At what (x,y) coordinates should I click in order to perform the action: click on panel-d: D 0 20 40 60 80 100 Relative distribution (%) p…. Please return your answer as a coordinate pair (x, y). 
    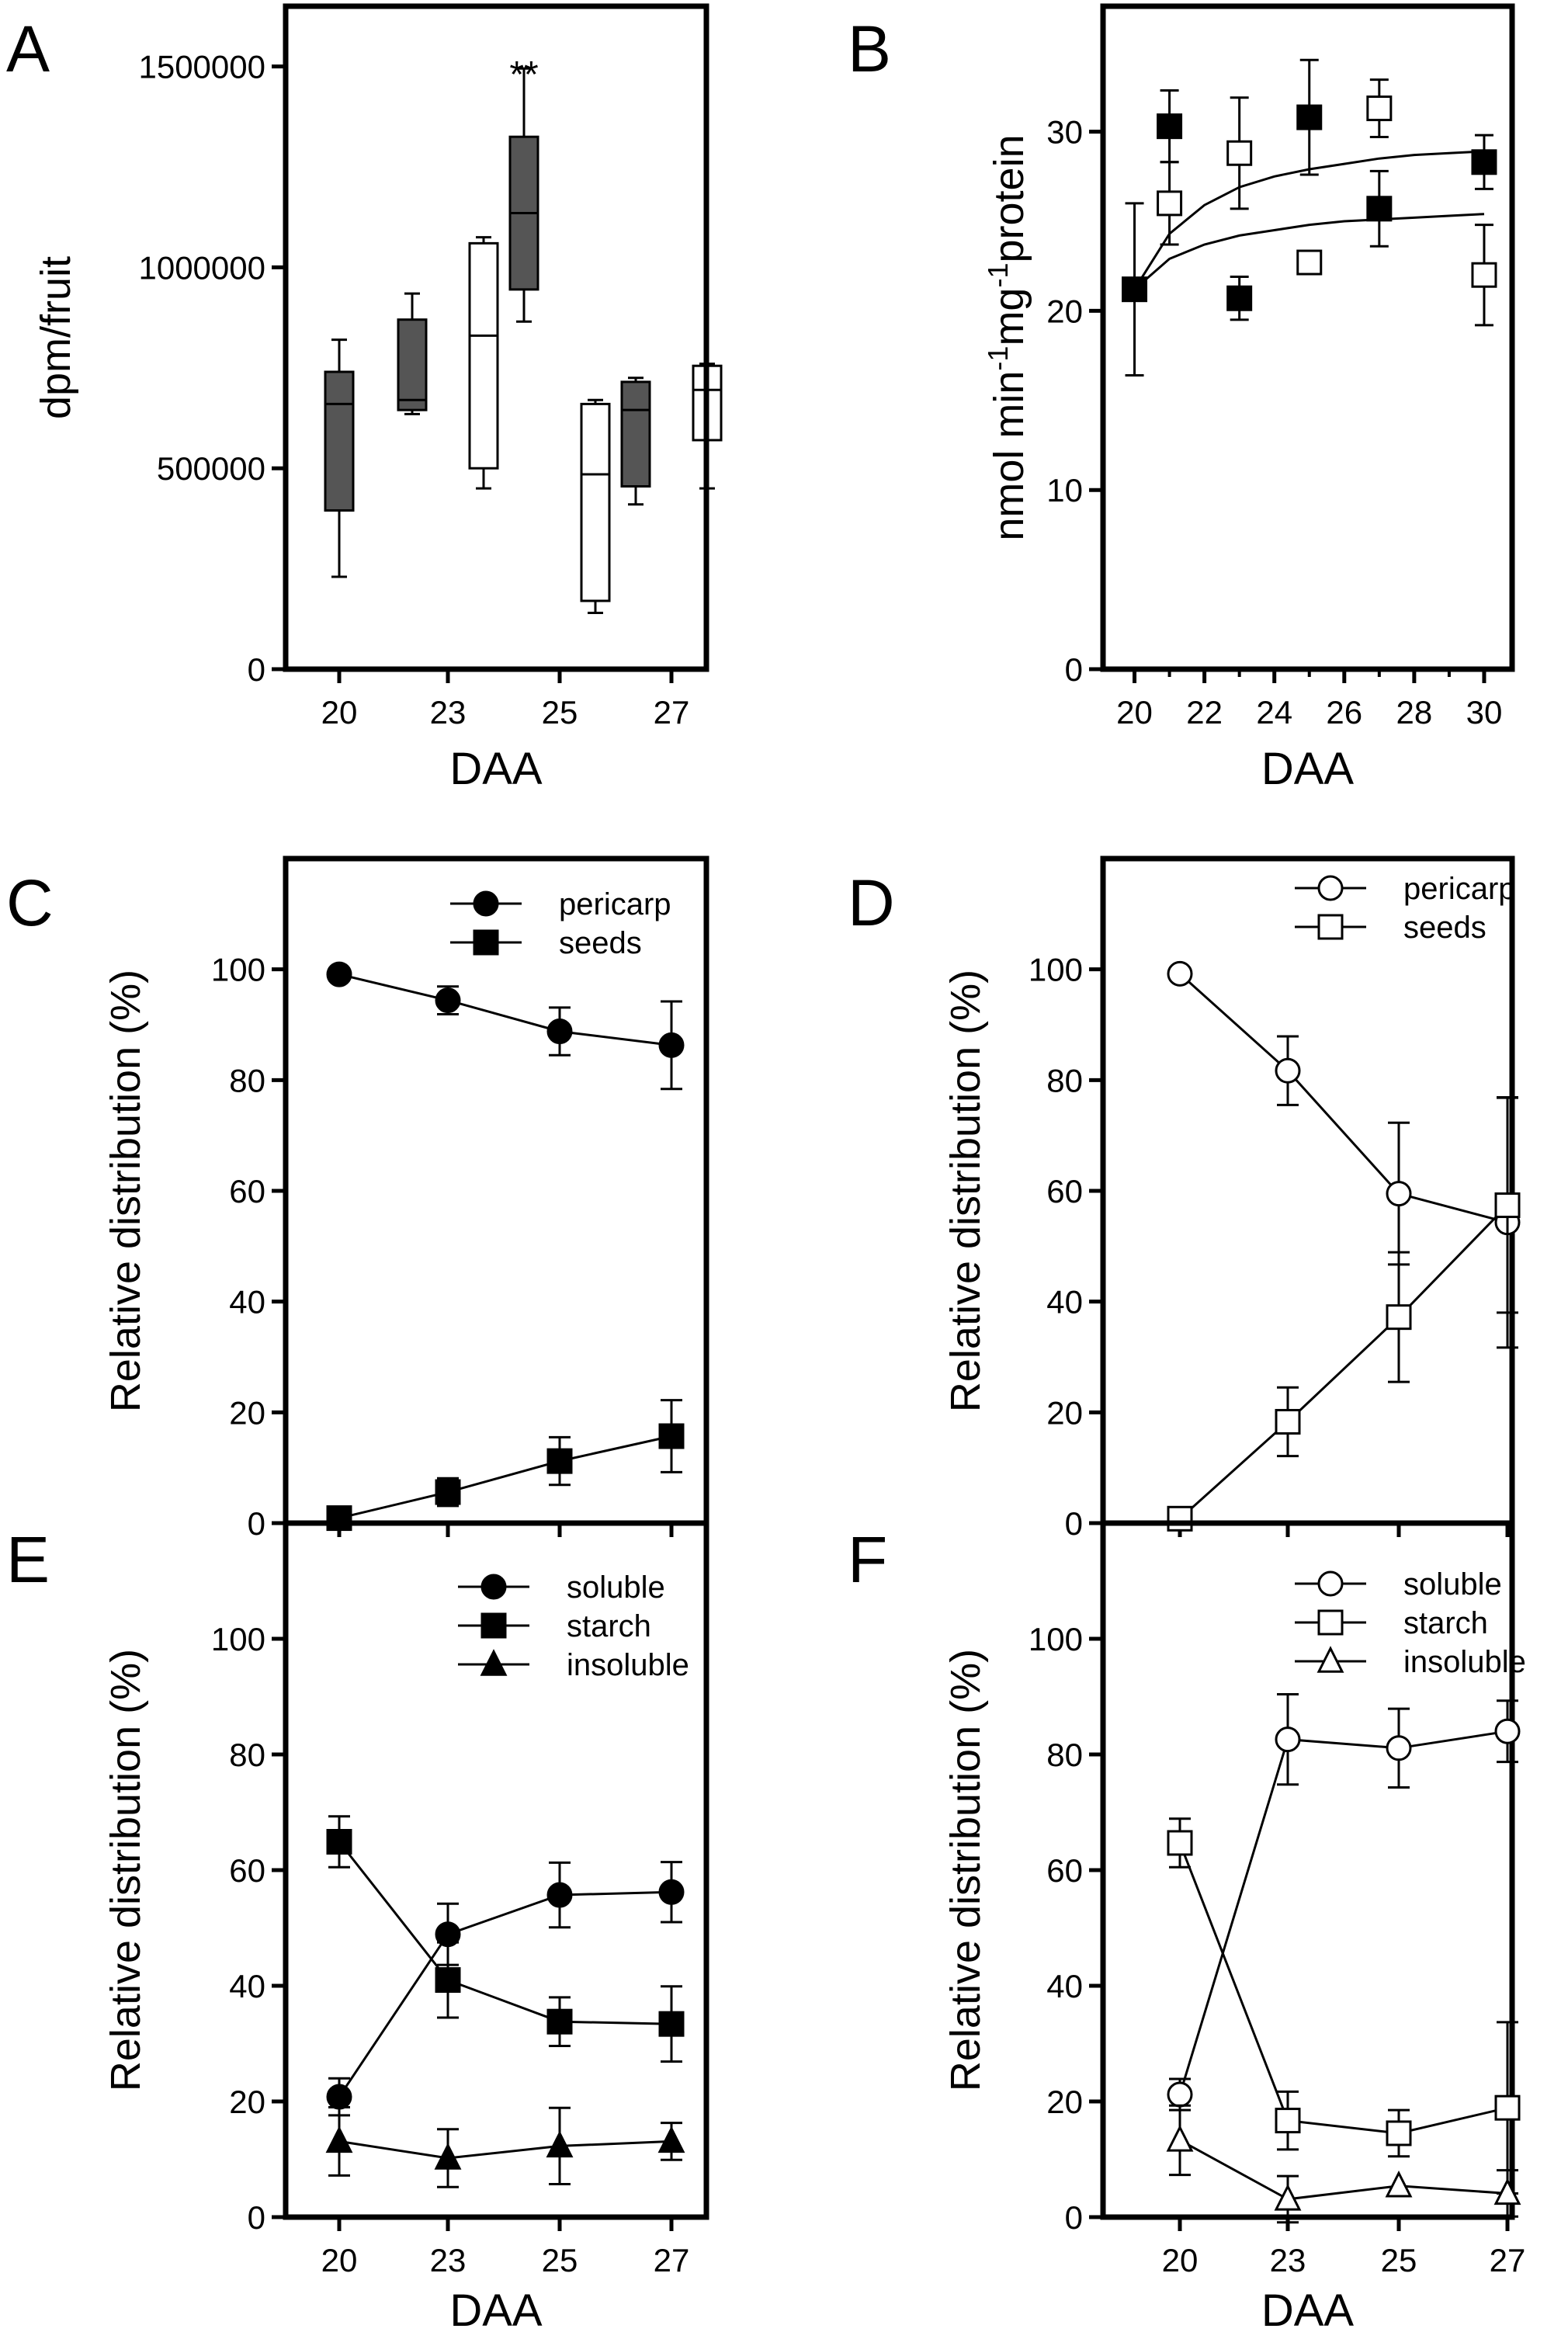
    Looking at the image, I should click on (1184, 1198).